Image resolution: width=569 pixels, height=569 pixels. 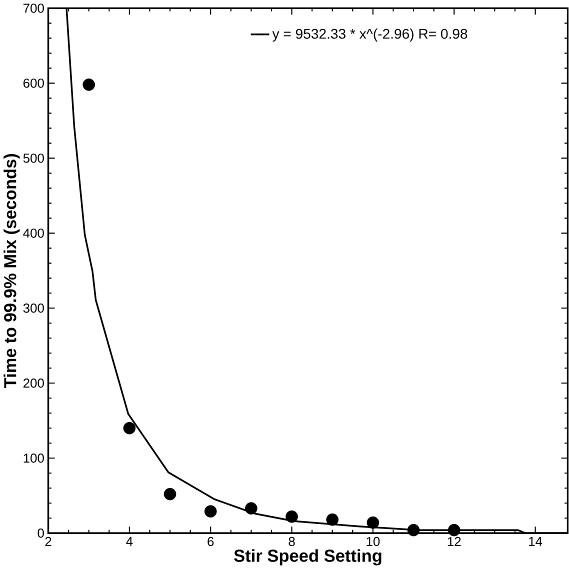 What do you see at coordinates (33, 308) in the screenshot?
I see `y-tick-label: 300` at bounding box center [33, 308].